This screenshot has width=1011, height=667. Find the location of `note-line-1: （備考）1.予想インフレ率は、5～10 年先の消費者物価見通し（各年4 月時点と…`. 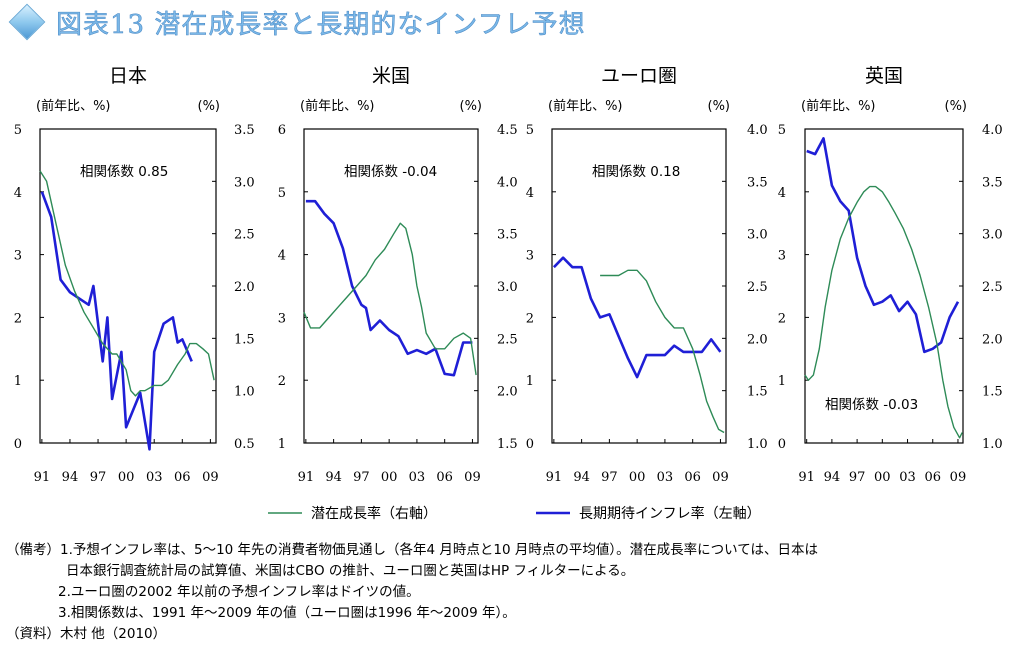

note-line-1: （備考）1.予想インフレ率は、5～10 年先の消費者物価見通し（各年4 月時点と… is located at coordinates (412, 550).